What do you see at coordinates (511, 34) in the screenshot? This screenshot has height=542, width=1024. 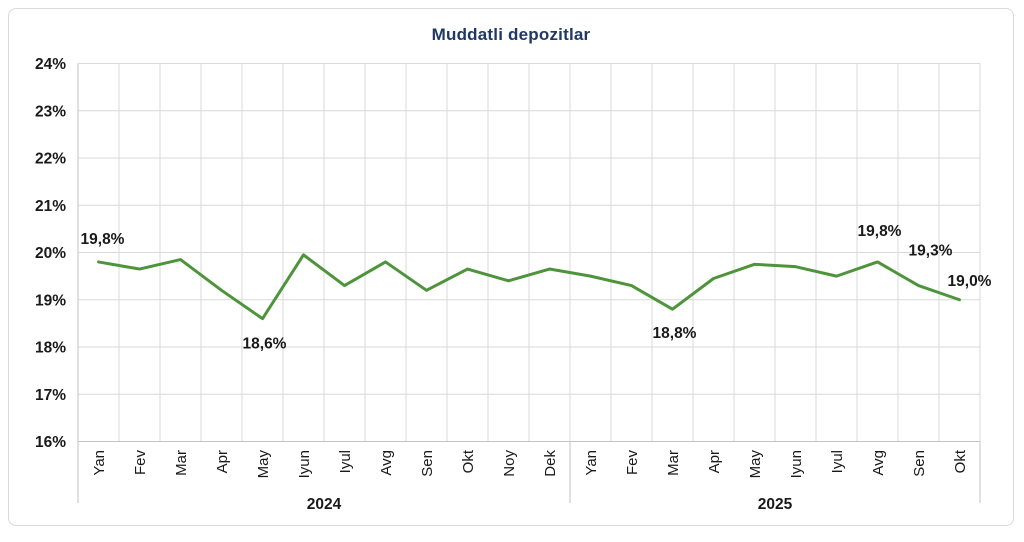 I see `chart-title: Muddatli depozitlar` at bounding box center [511, 34].